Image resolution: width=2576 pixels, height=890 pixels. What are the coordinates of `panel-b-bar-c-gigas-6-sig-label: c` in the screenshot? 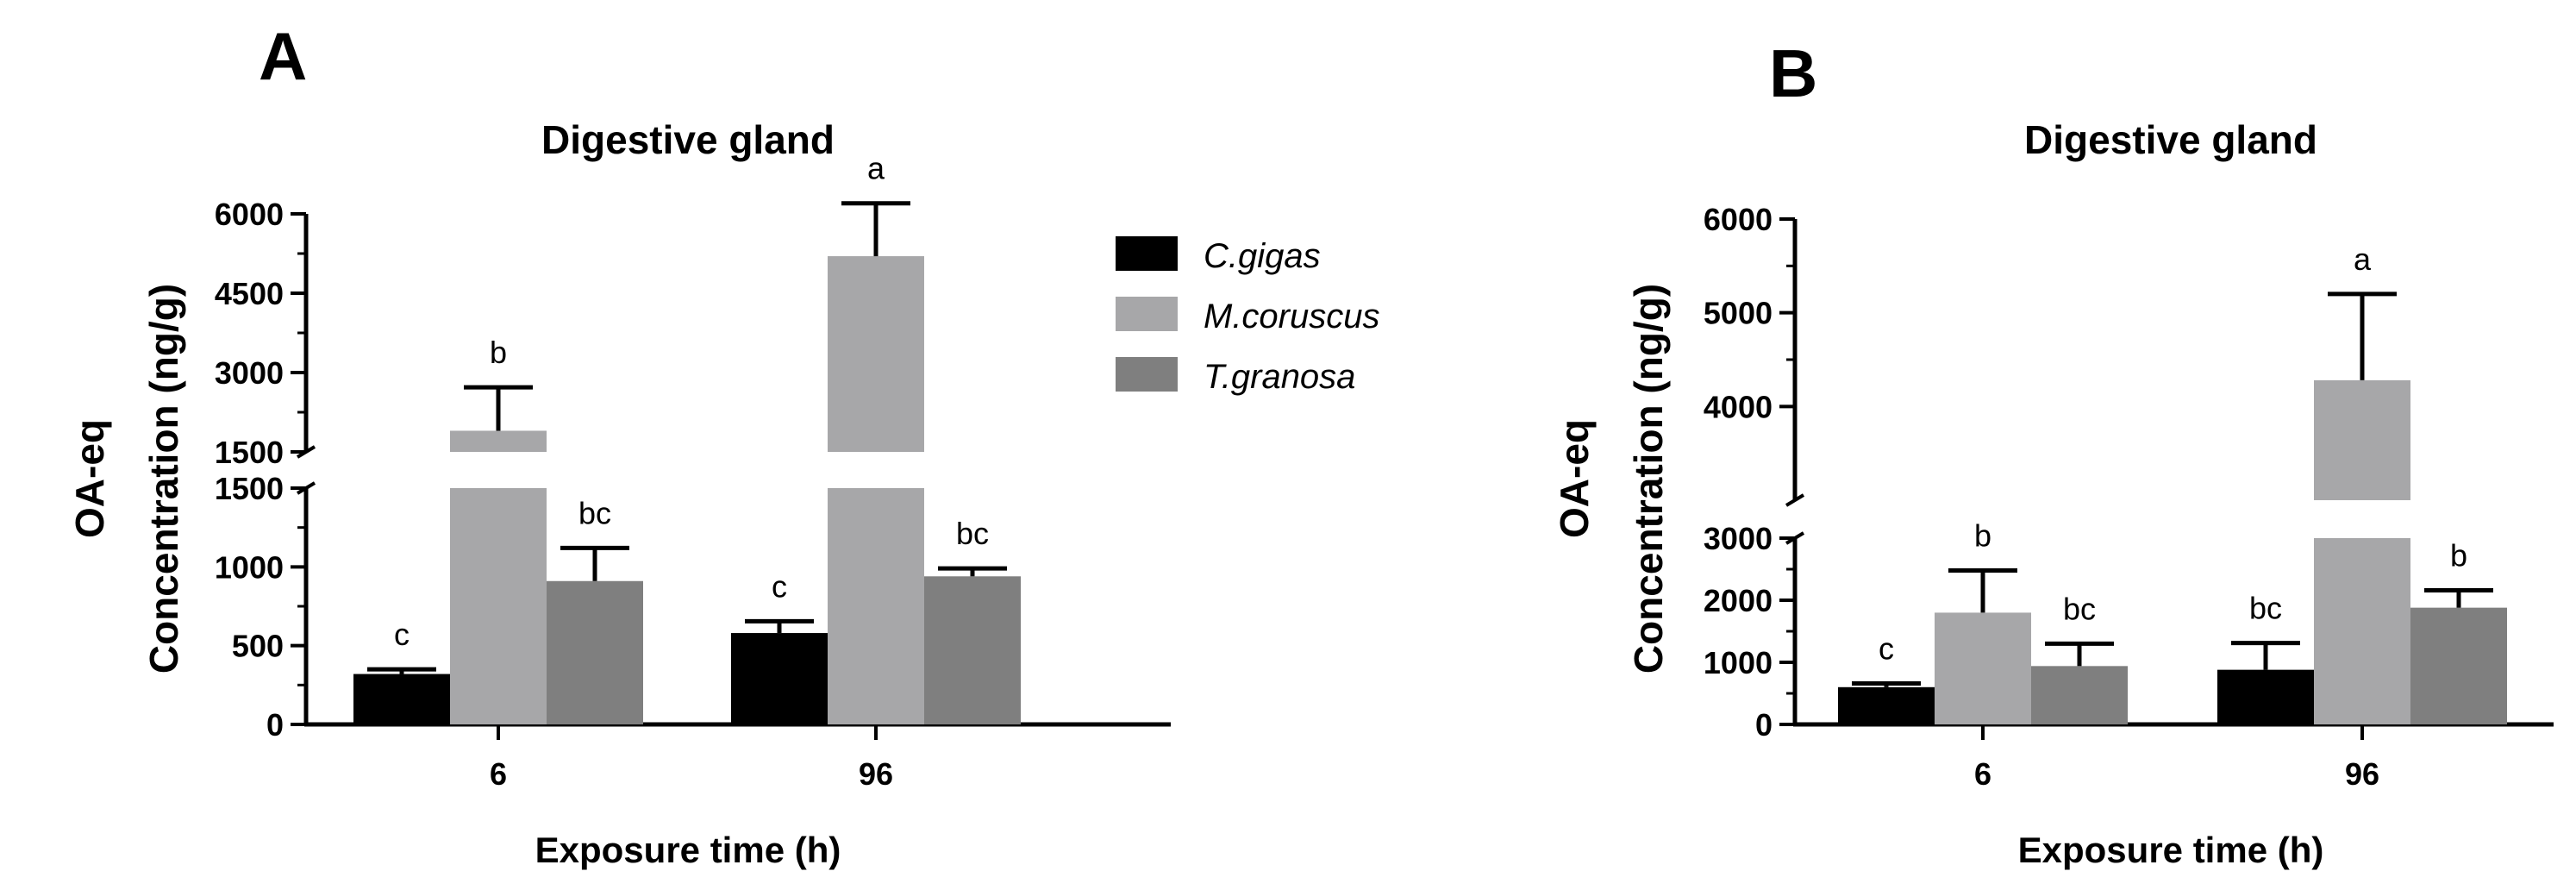 It's located at (1886, 648).